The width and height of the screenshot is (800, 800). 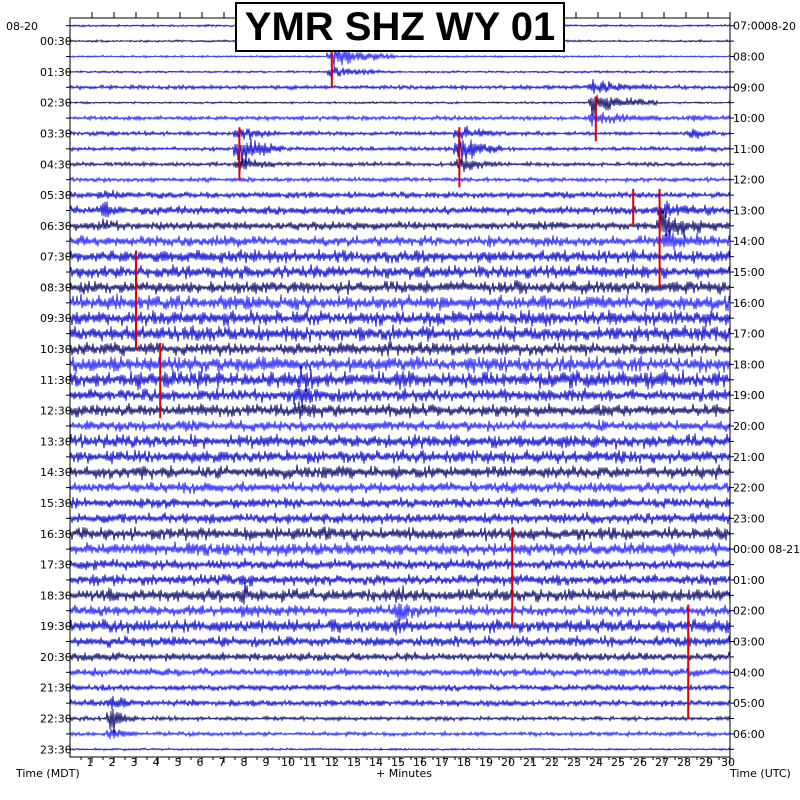 I want to click on x-tick-label-13: 13, so click(x=354, y=762).